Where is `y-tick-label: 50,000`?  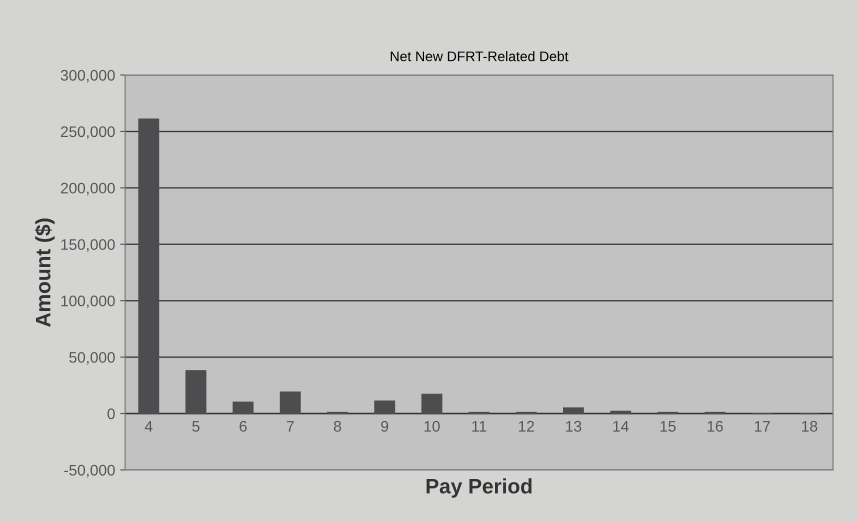
y-tick-label: 50,000 is located at coordinates (92, 358).